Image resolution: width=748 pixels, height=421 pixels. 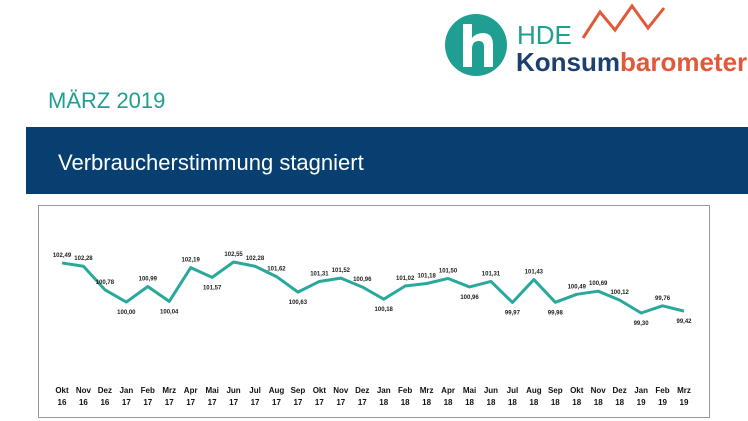 I want to click on logo-word-2: barometer, so click(x=683, y=62).